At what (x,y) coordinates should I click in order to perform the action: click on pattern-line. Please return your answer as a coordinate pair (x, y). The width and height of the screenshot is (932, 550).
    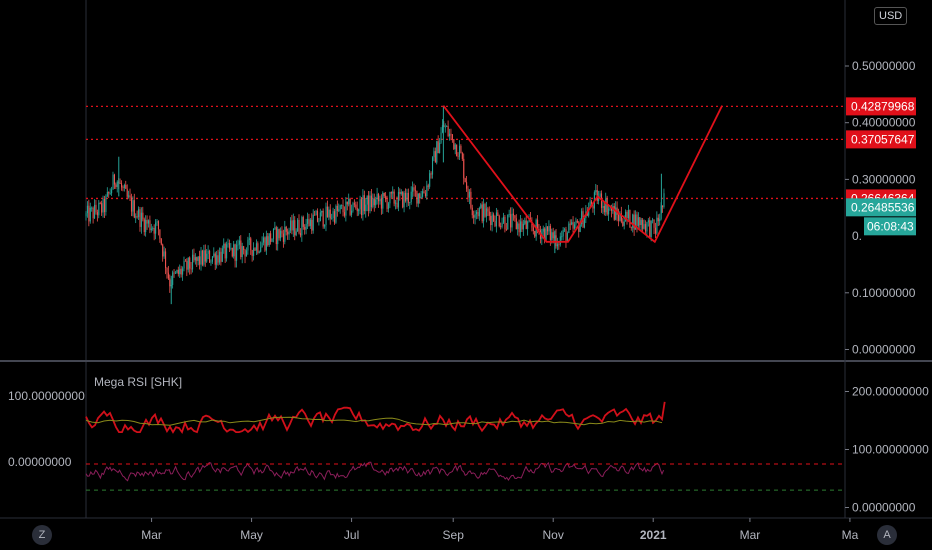
    Looking at the image, I should click on (582, 174).